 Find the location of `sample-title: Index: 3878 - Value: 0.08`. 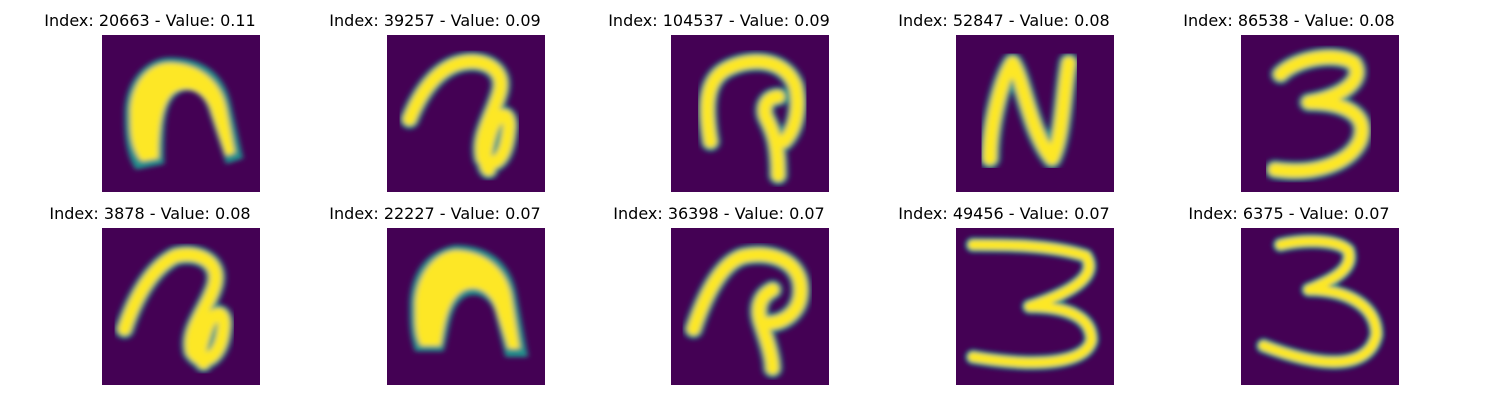

sample-title: Index: 3878 - Value: 0.08 is located at coordinates (150, 213).